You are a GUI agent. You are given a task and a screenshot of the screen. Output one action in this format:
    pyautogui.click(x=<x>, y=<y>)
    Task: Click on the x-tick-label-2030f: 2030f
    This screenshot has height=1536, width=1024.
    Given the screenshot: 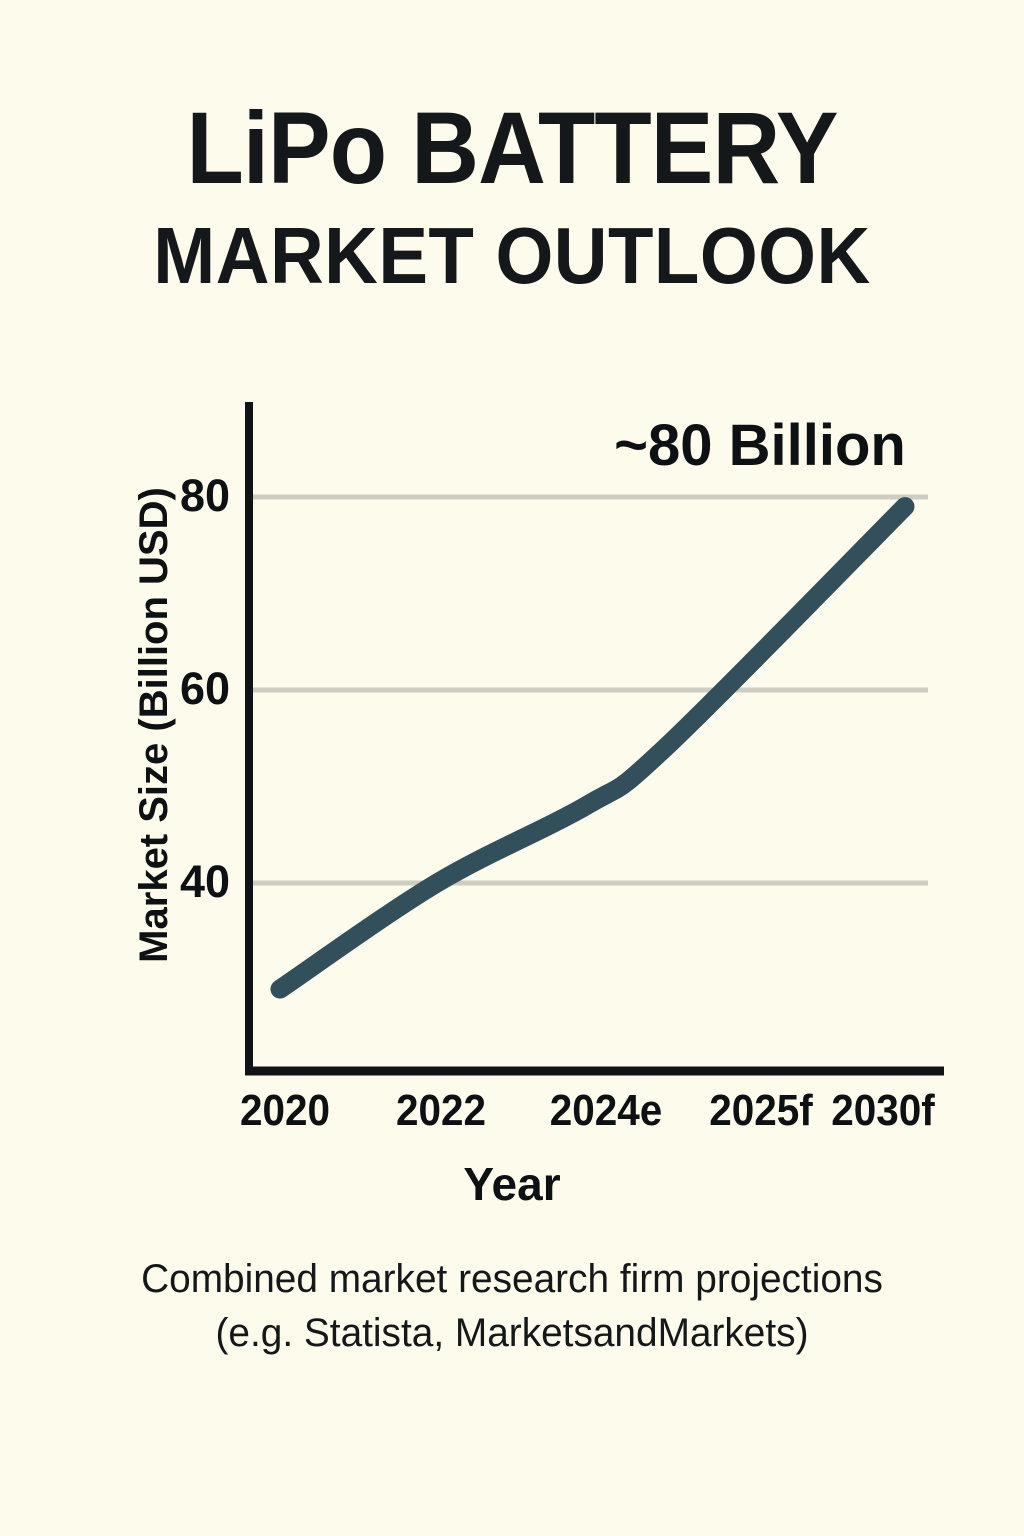 What is the action you would take?
    pyautogui.click(x=883, y=1110)
    